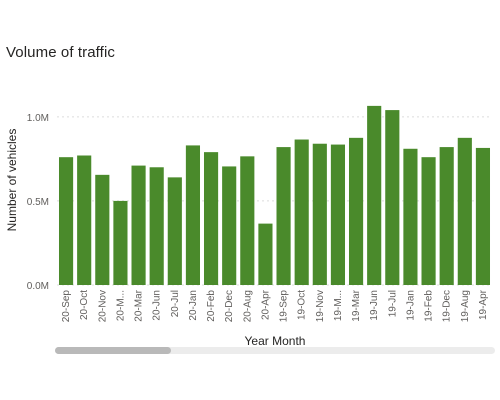 The image size is (500, 400). What do you see at coordinates (302, 305) in the screenshot?
I see `x-tick-label: 19-Oct` at bounding box center [302, 305].